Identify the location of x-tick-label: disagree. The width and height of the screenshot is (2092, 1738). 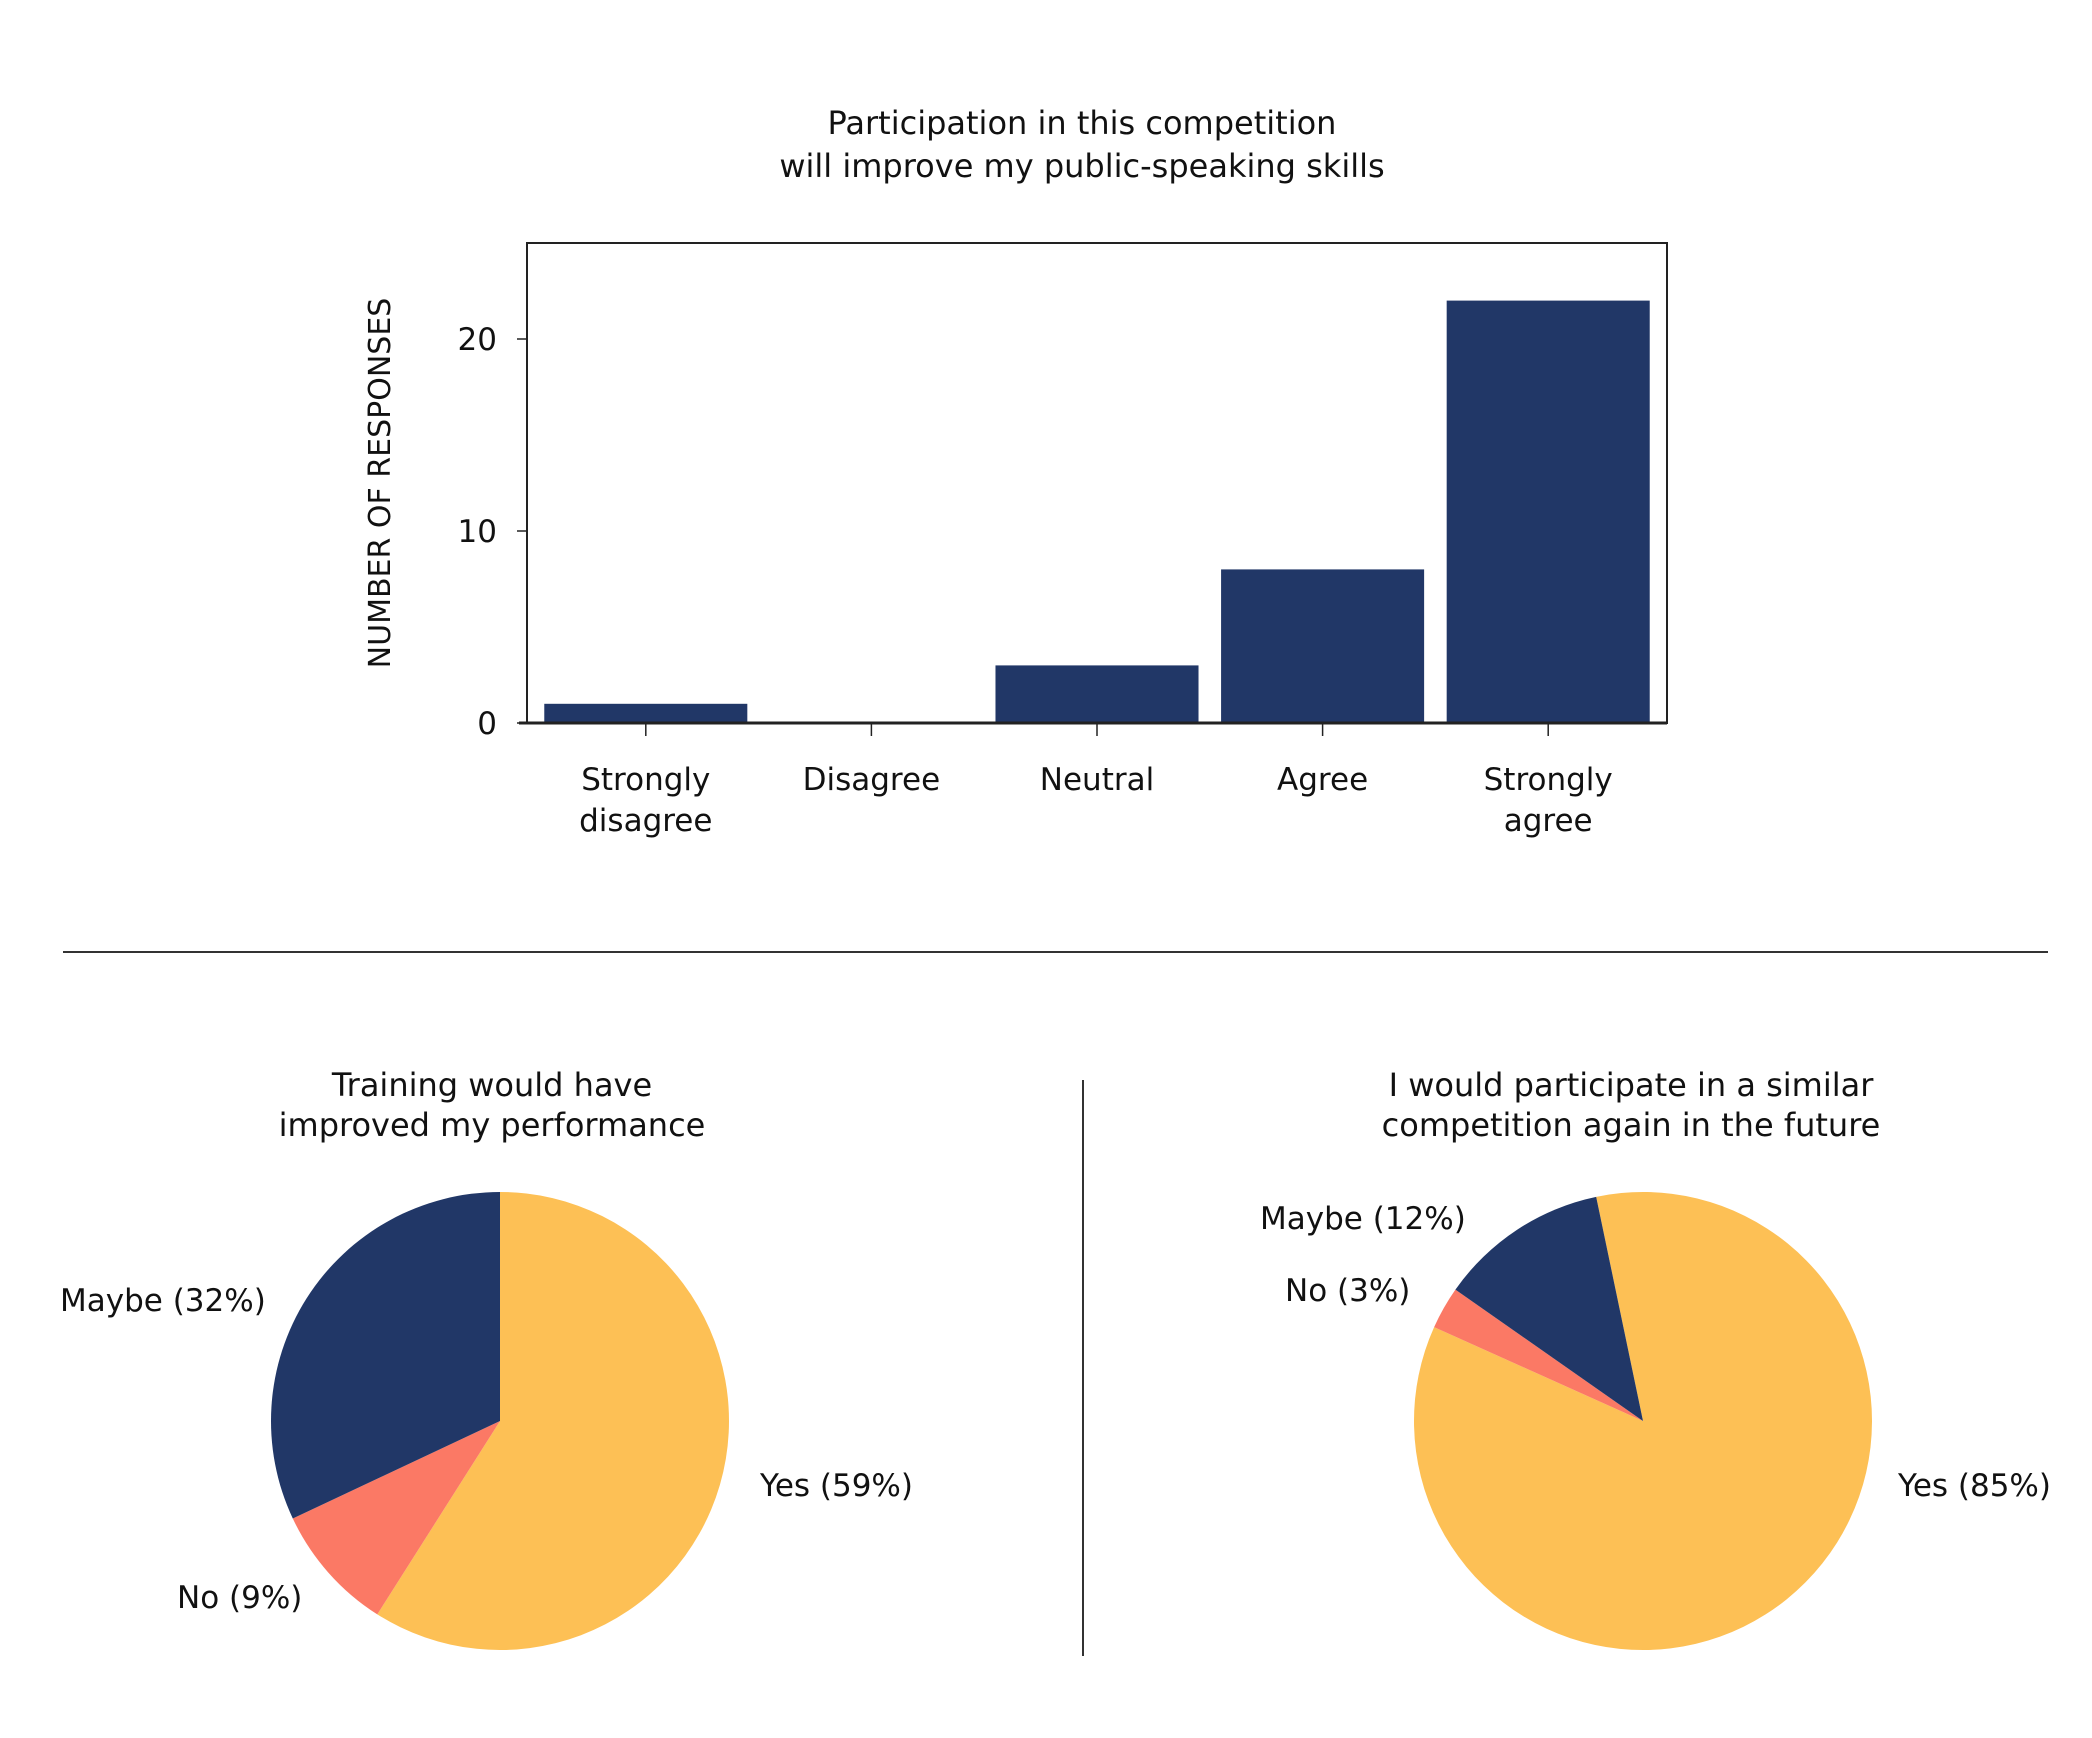
(645, 821).